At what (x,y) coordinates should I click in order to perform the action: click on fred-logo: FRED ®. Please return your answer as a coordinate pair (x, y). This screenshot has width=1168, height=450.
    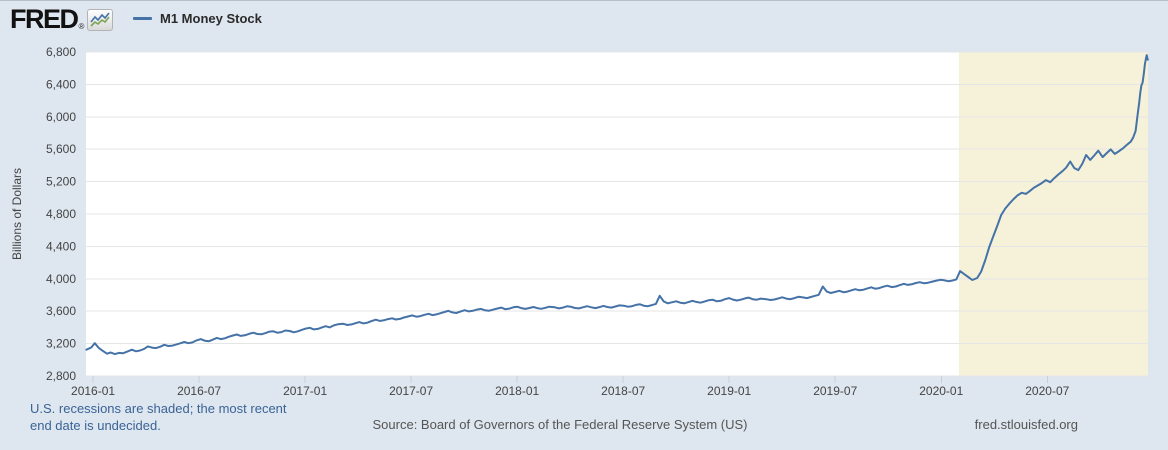
    Looking at the image, I should click on (62, 19).